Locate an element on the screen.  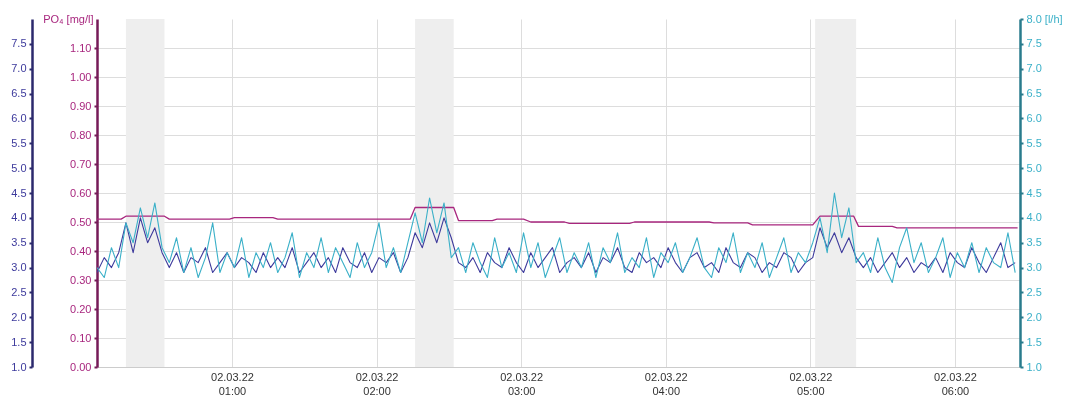
y3-tick-label: 2.0 is located at coordinates (19, 316).